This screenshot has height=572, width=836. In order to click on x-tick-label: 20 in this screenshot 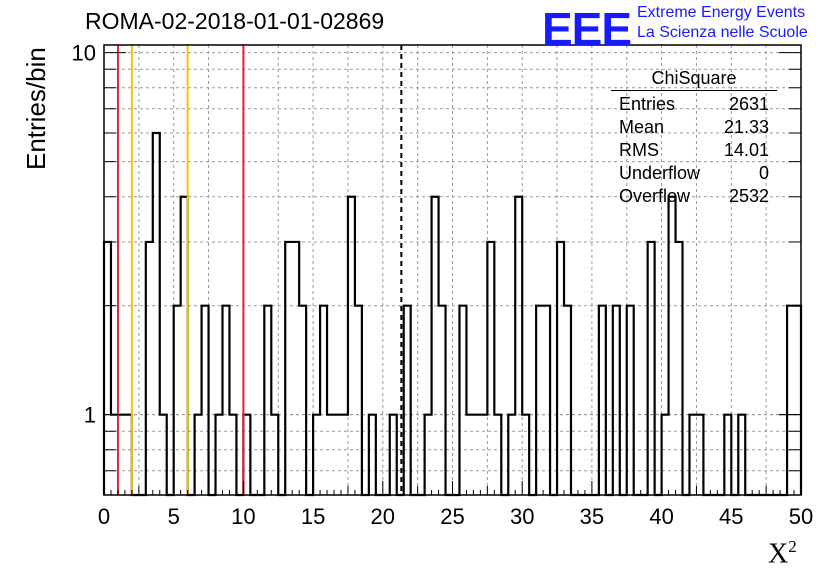, I will do `click(383, 516)`.